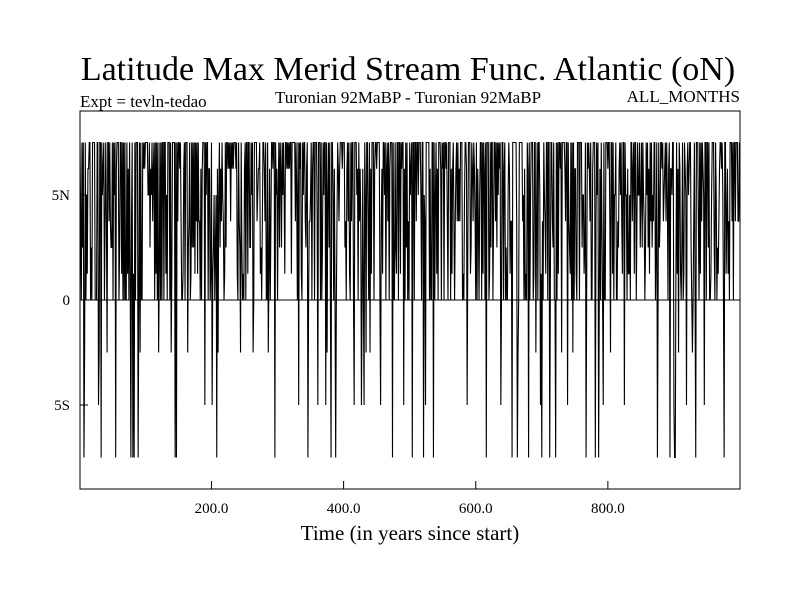 The image size is (800, 600). Describe the element at coordinates (476, 509) in the screenshot. I see `x-tick-label-2: 600.0` at that location.